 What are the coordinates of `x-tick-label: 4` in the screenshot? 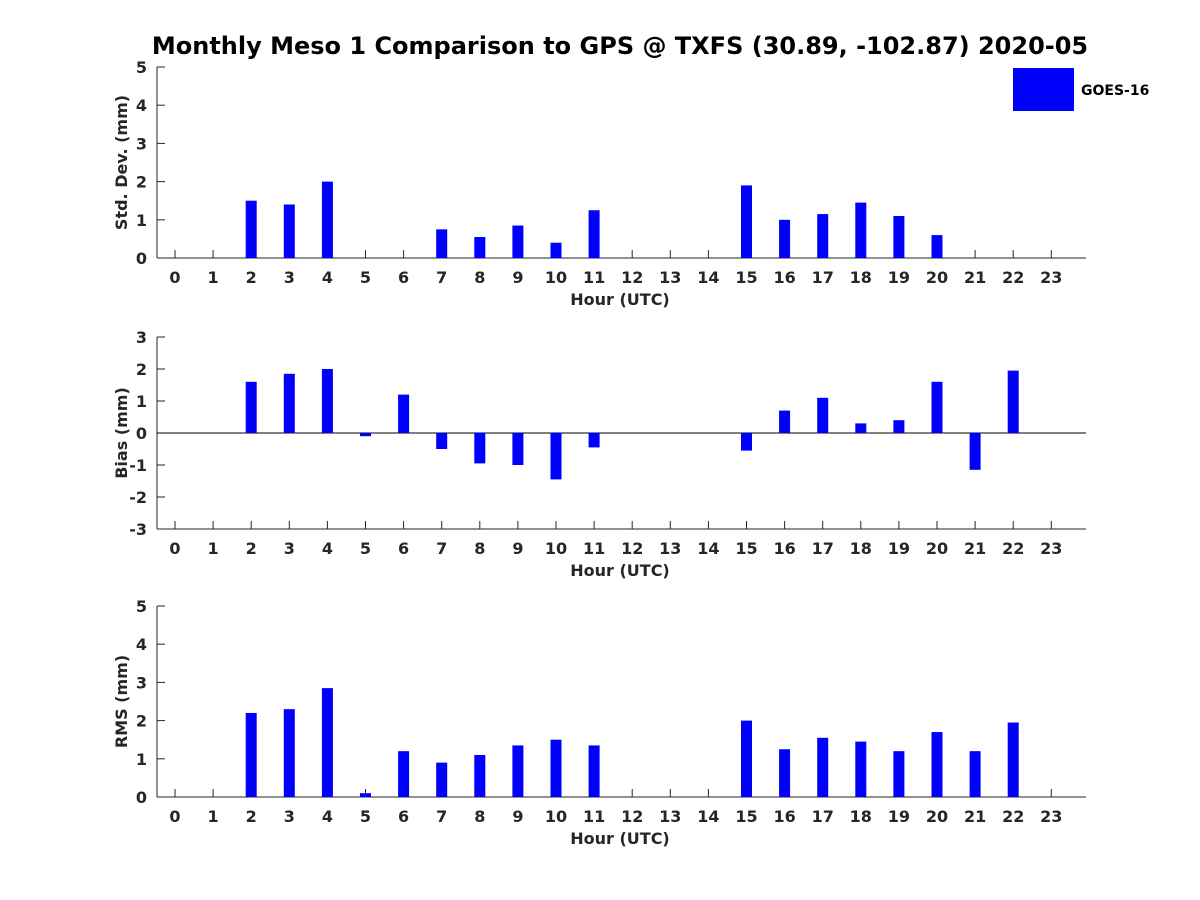 It's located at (327, 548).